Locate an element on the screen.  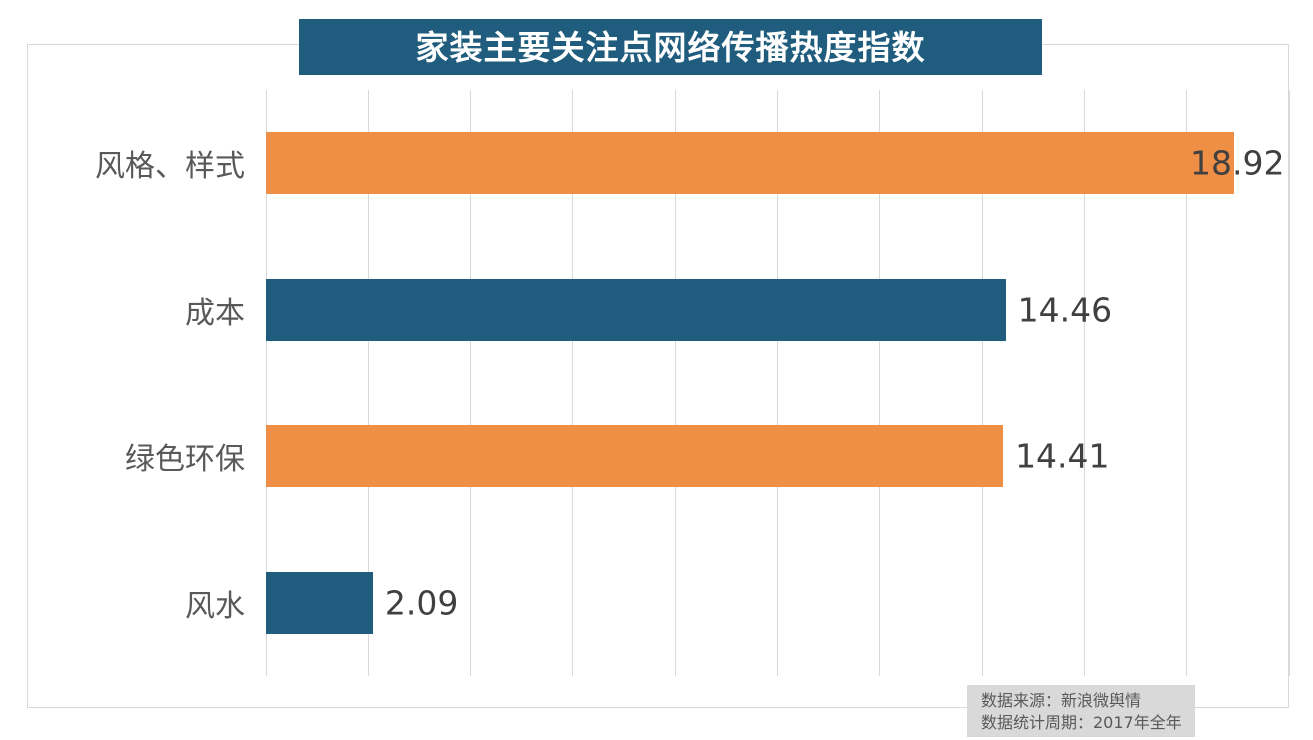
source-note-line2: 数据统计周期：2017年全年 is located at coordinates (1081, 722).